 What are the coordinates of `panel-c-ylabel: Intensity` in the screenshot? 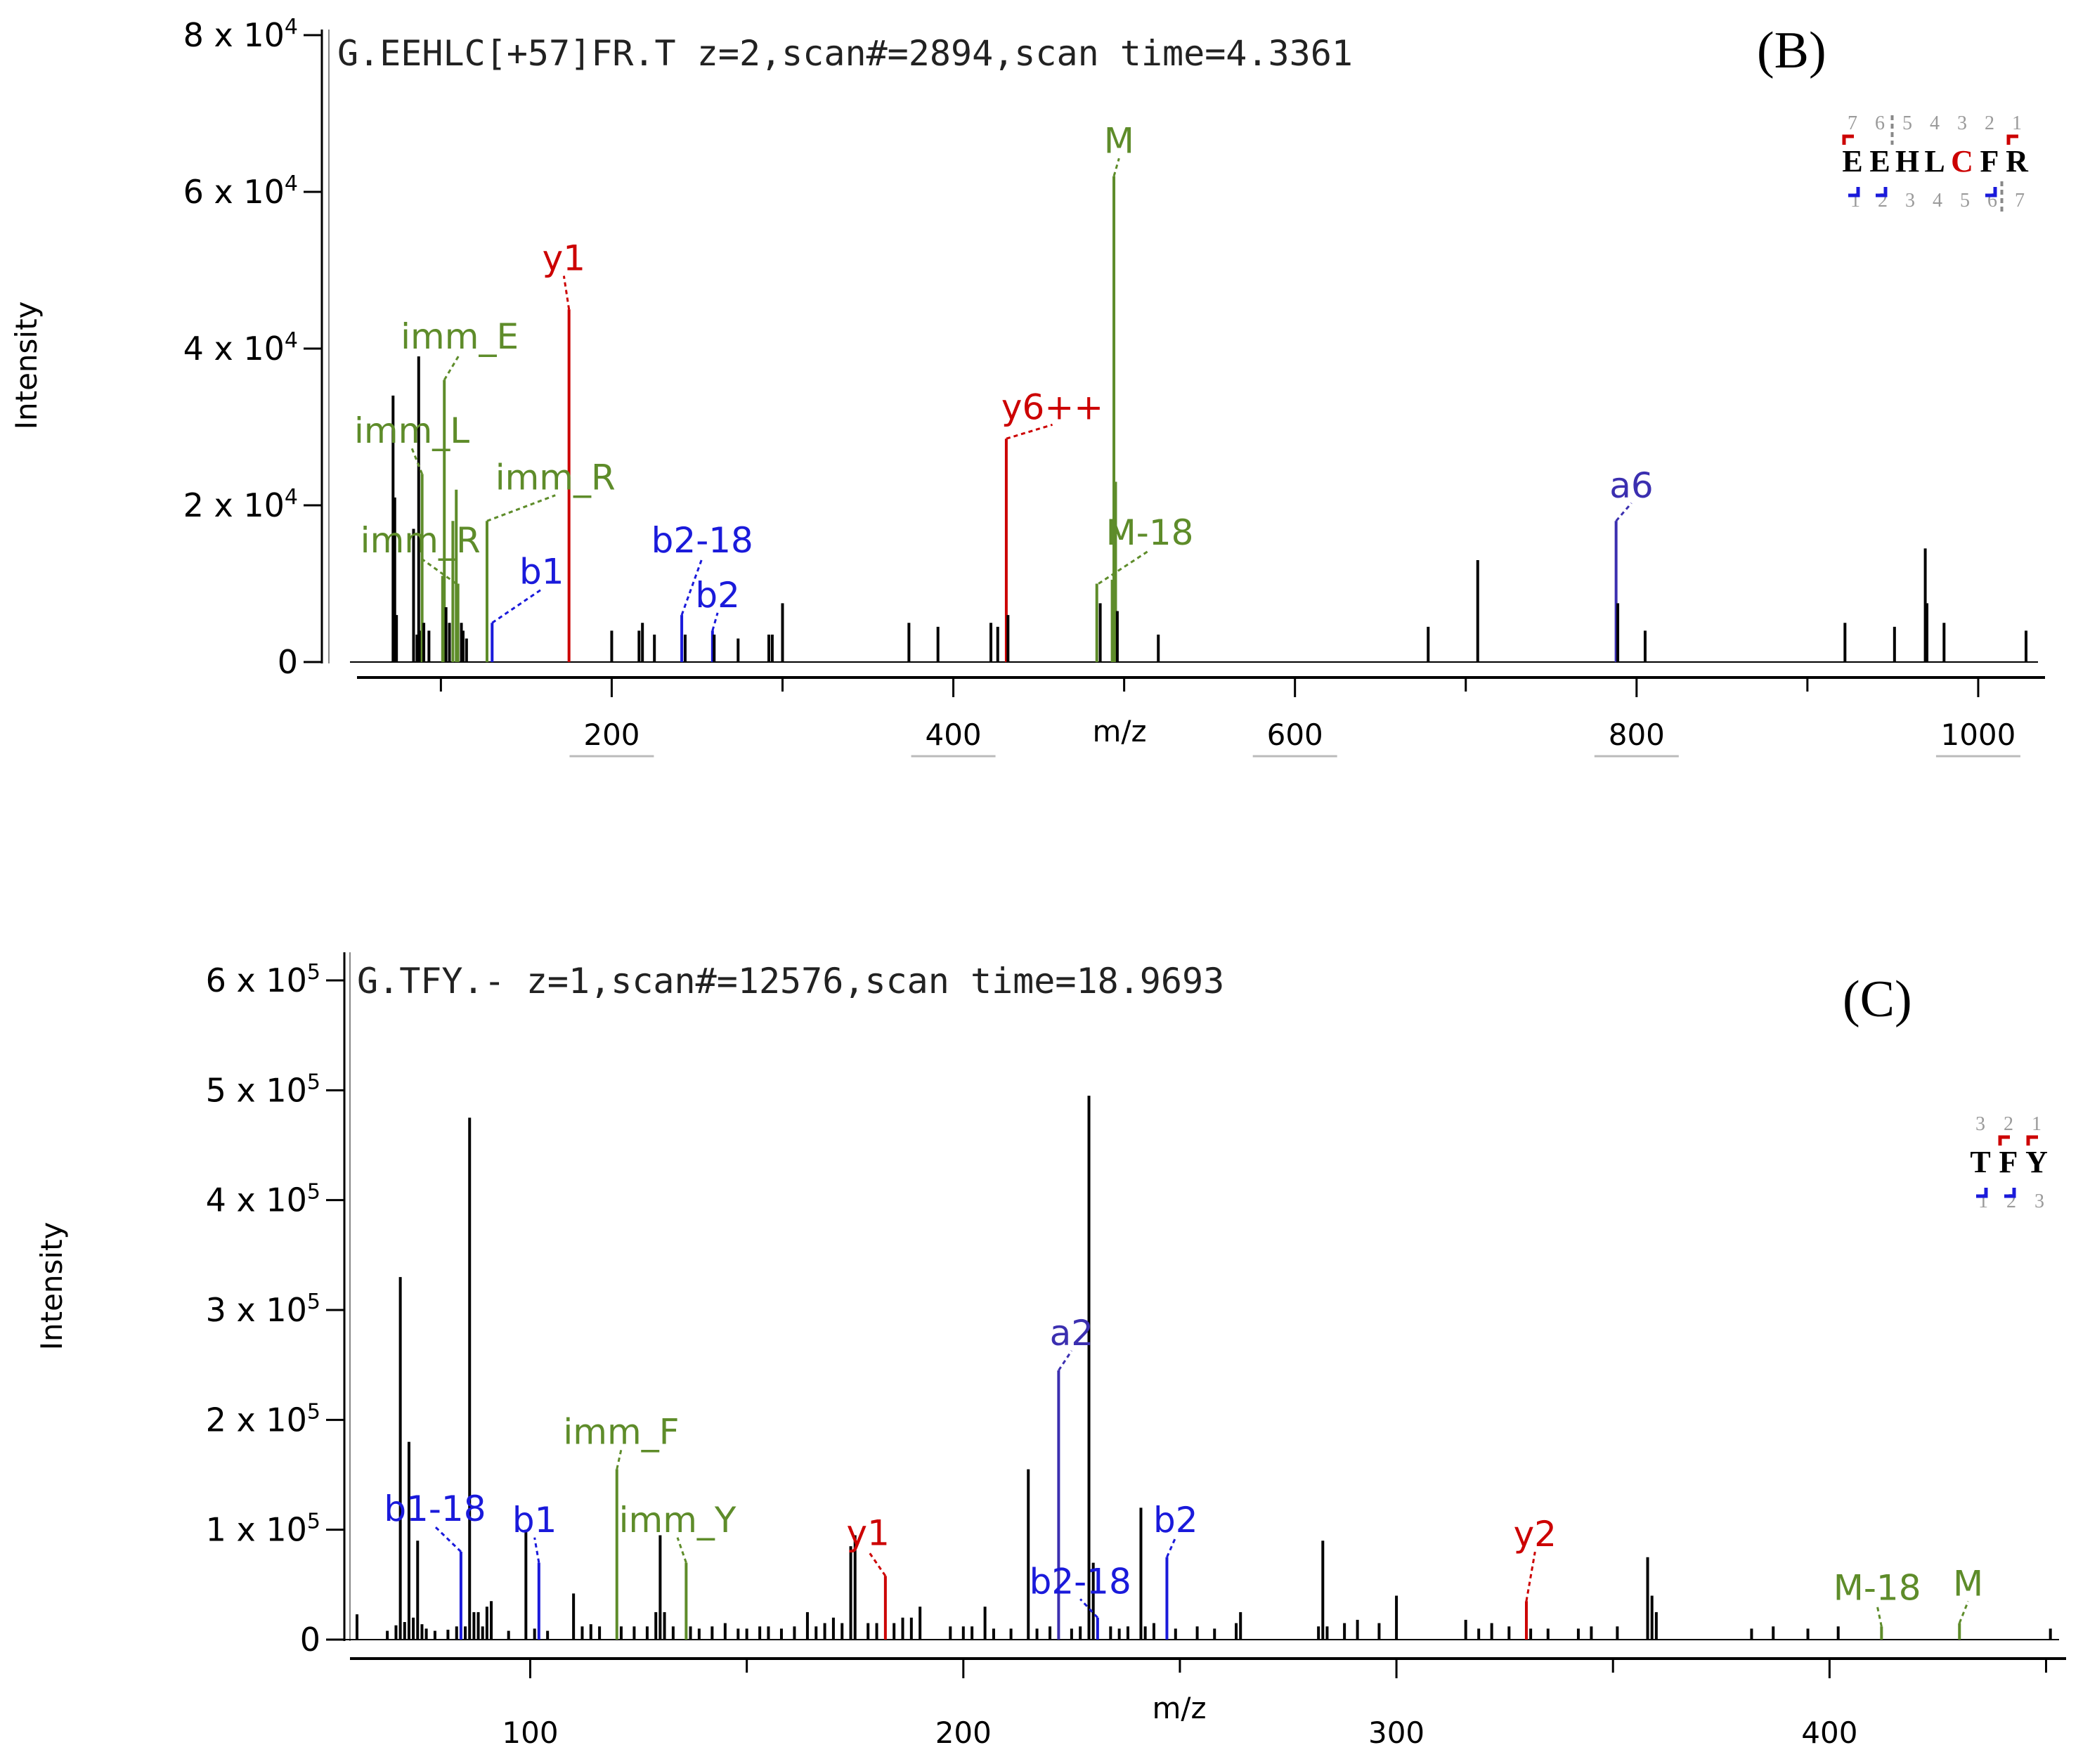 It's located at (51, 1286).